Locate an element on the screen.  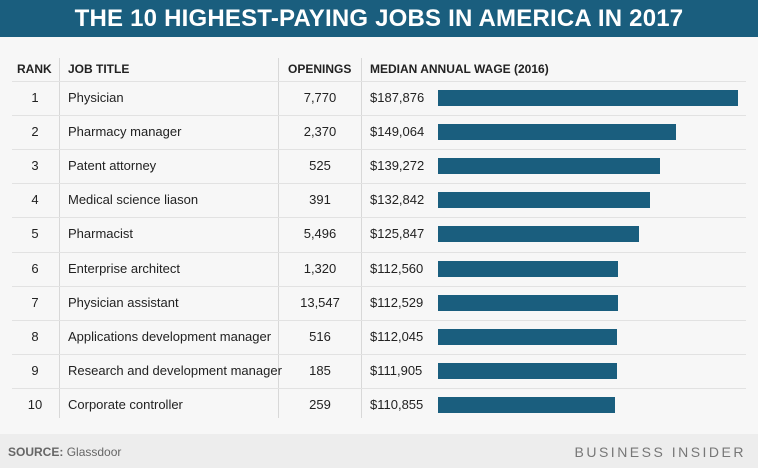
job-title-cell: Physician assistant is located at coordinates (123, 302).